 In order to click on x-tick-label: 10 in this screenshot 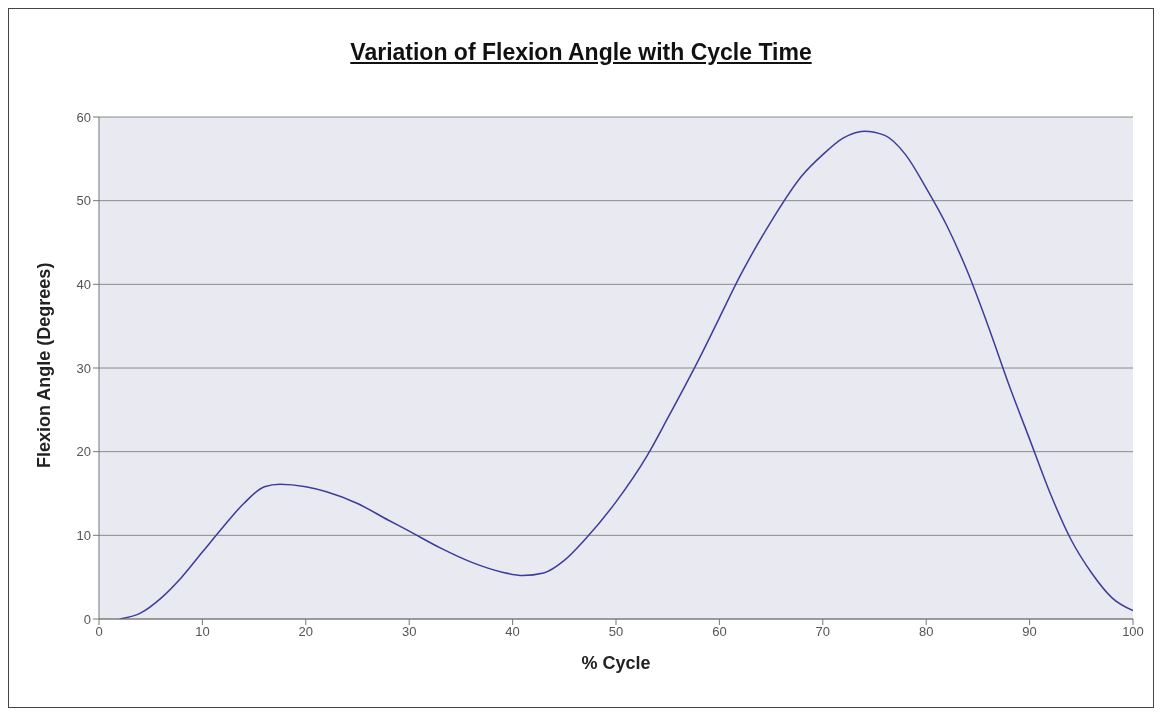, I will do `click(202, 632)`.